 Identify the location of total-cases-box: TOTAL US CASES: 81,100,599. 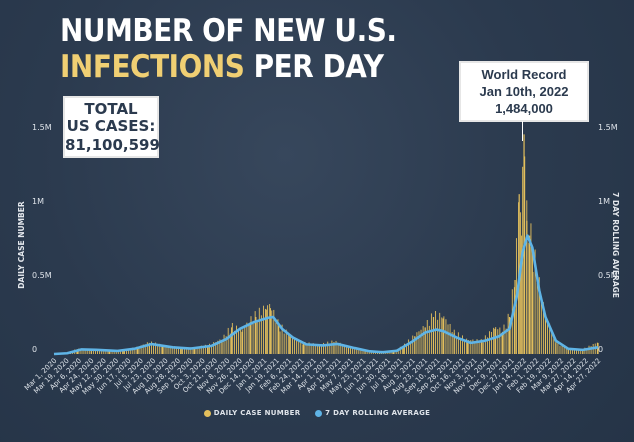
(111, 127).